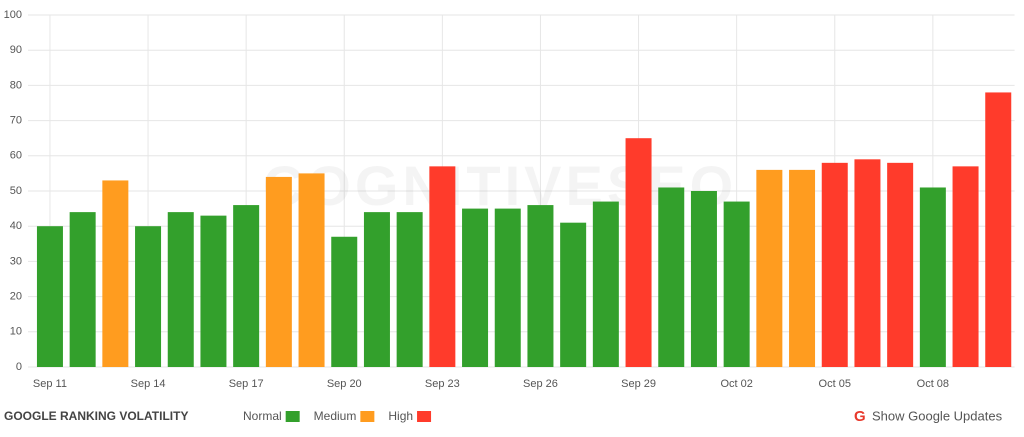  What do you see at coordinates (933, 384) in the screenshot?
I see `x-tick-label: Oct 08` at bounding box center [933, 384].